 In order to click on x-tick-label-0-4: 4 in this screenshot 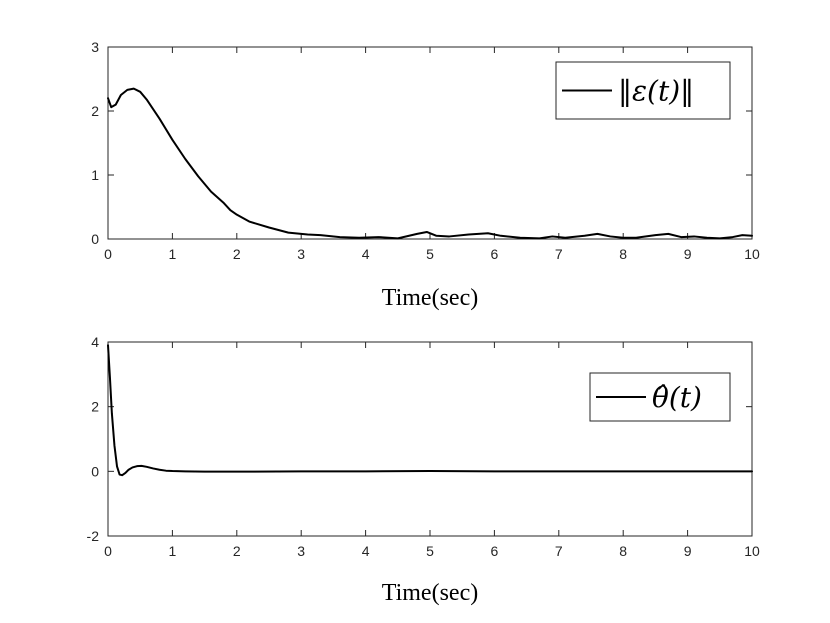, I will do `click(366, 254)`.